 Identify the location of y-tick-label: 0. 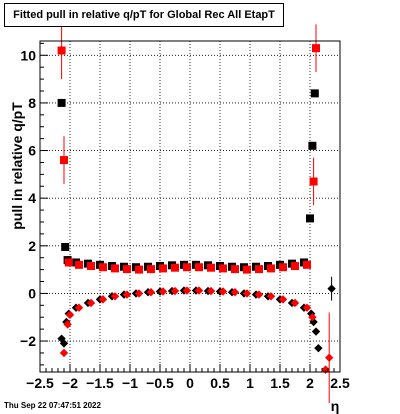
(32, 293).